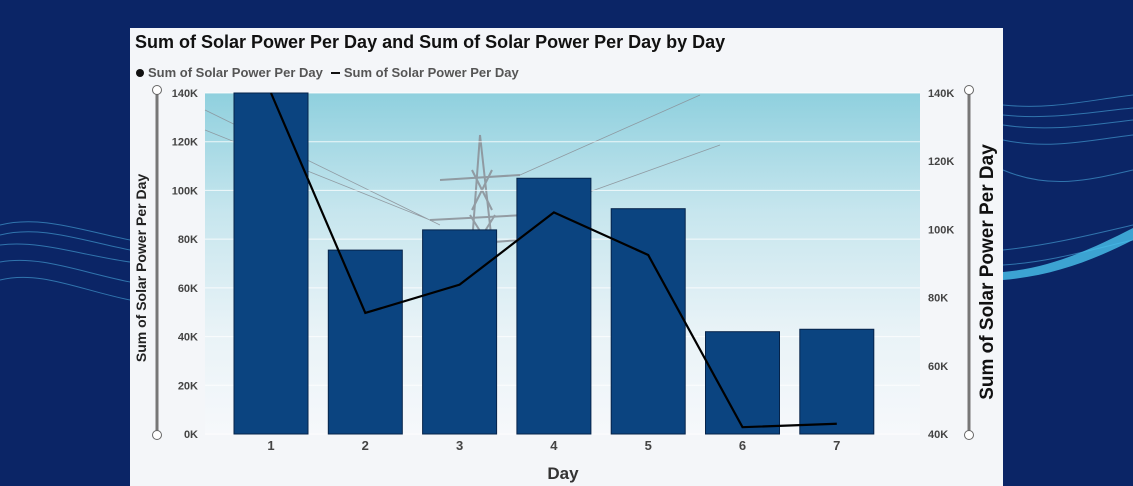 Image resolution: width=1133 pixels, height=486 pixels. I want to click on legend-item-line: Sum of Solar Power Per Day, so click(431, 72).